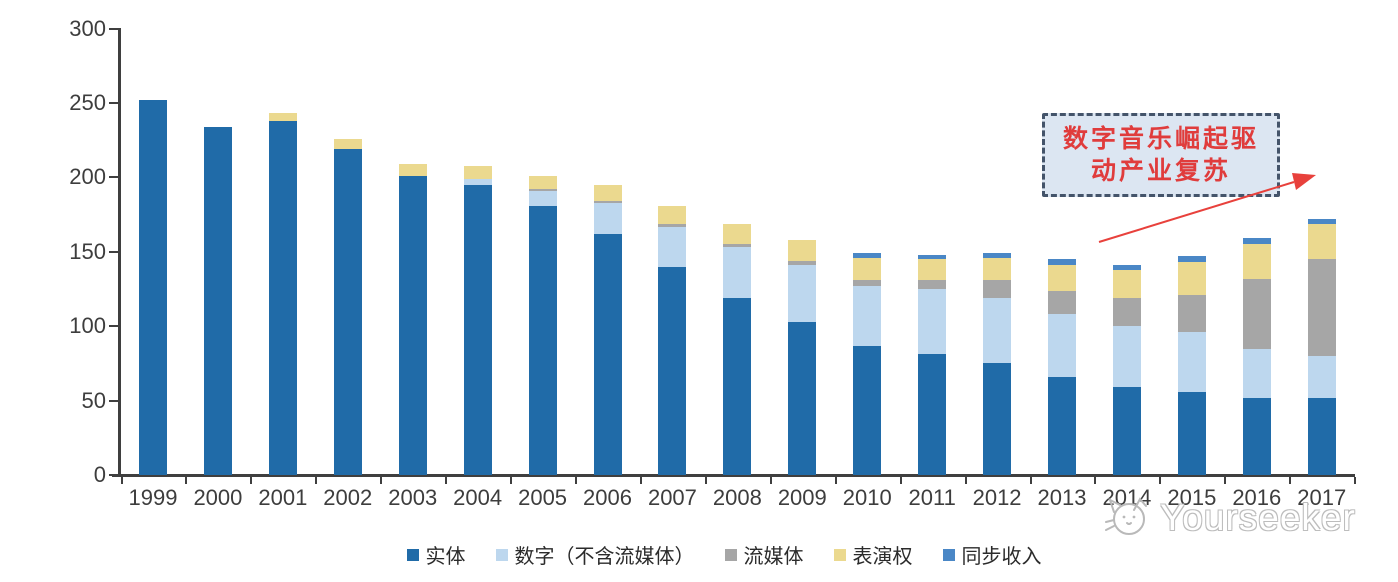  Describe the element at coordinates (413, 497) in the screenshot. I see `x-axis-label-2003: 2003` at that location.